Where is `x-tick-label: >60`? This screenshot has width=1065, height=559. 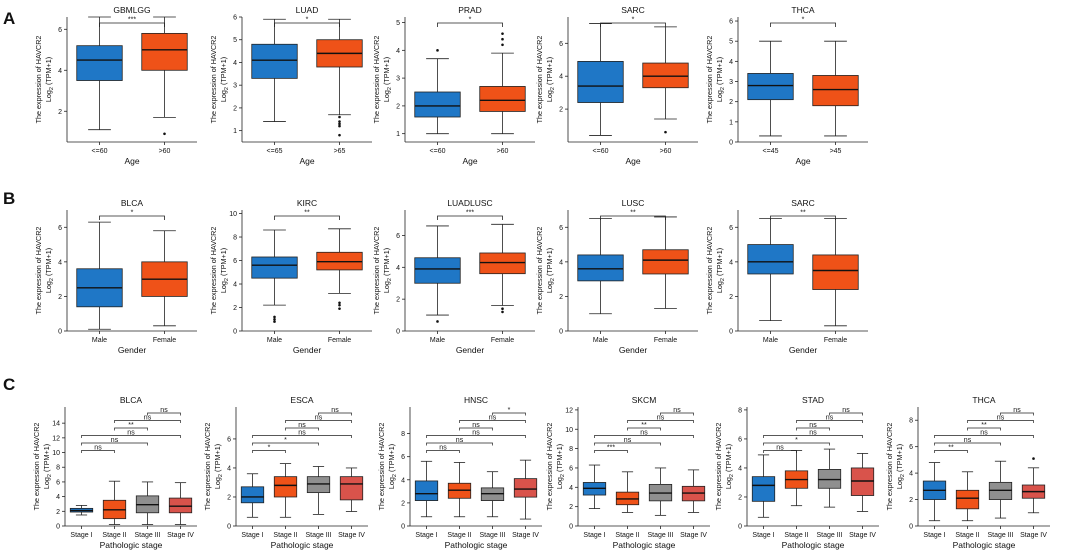
x-tick-label: >60 is located at coordinates (165, 151).